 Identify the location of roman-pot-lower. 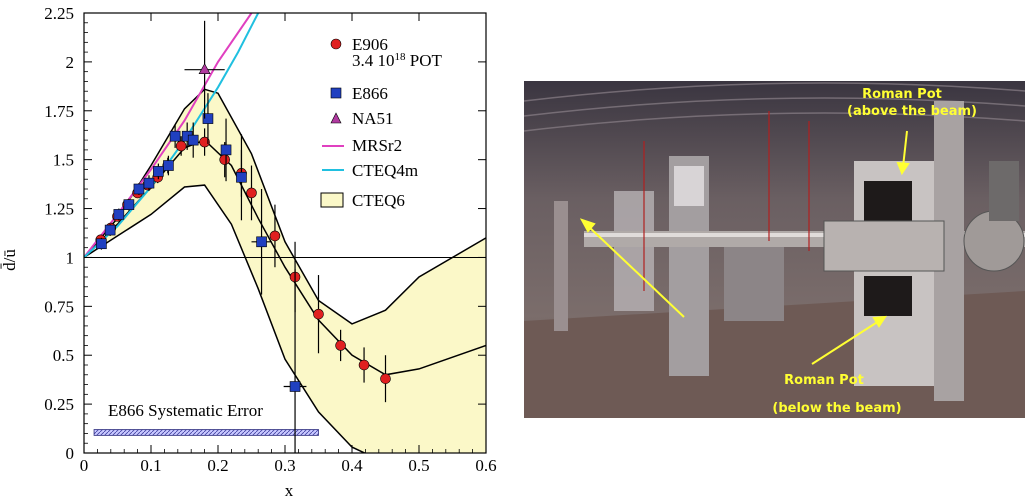
(888, 296).